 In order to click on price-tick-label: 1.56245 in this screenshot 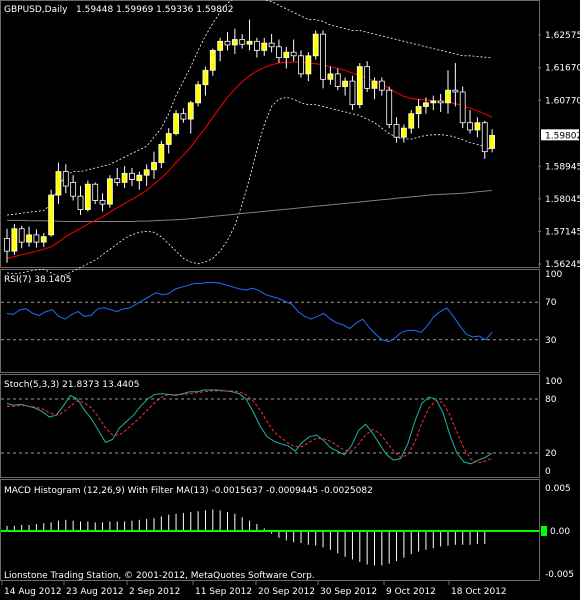, I will do `click(562, 265)`.